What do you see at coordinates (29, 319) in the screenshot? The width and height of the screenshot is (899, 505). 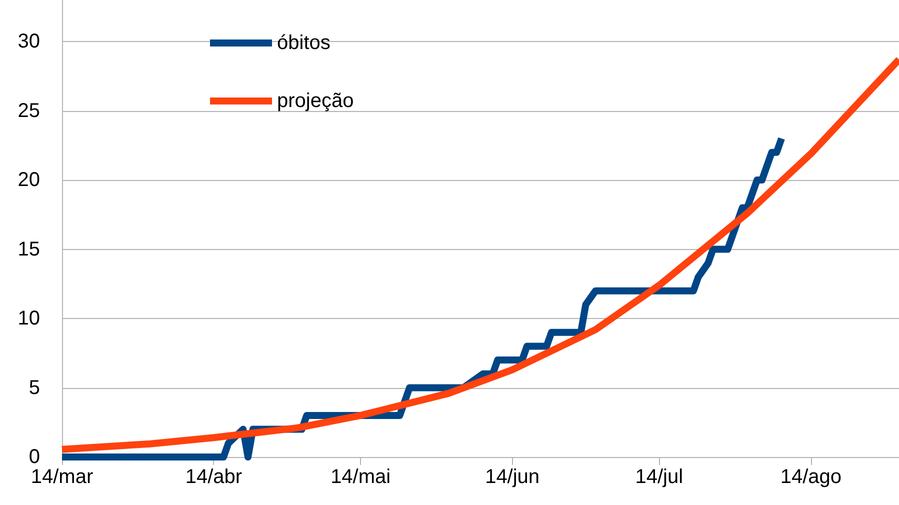 I see `y-tick-label: 10` at bounding box center [29, 319].